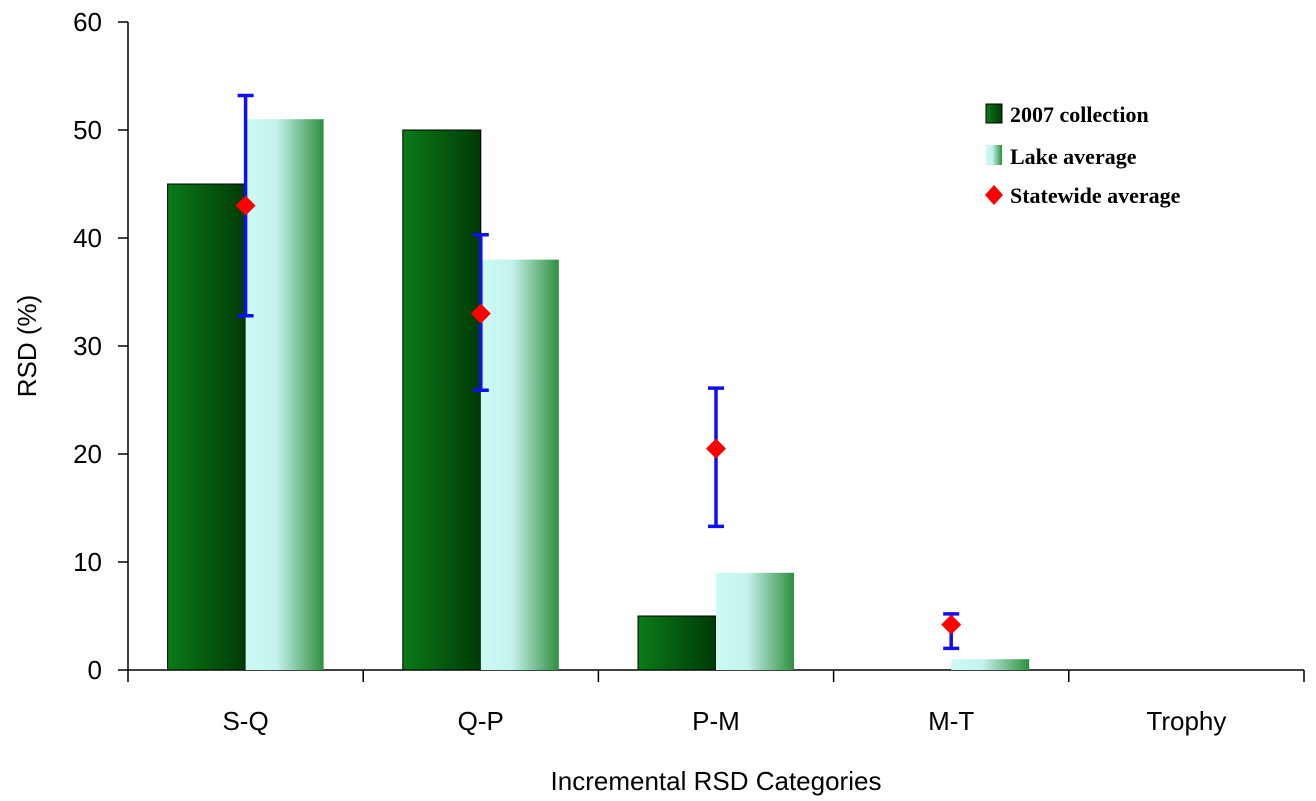  What do you see at coordinates (87, 454) in the screenshot?
I see `y-tick-label: 20` at bounding box center [87, 454].